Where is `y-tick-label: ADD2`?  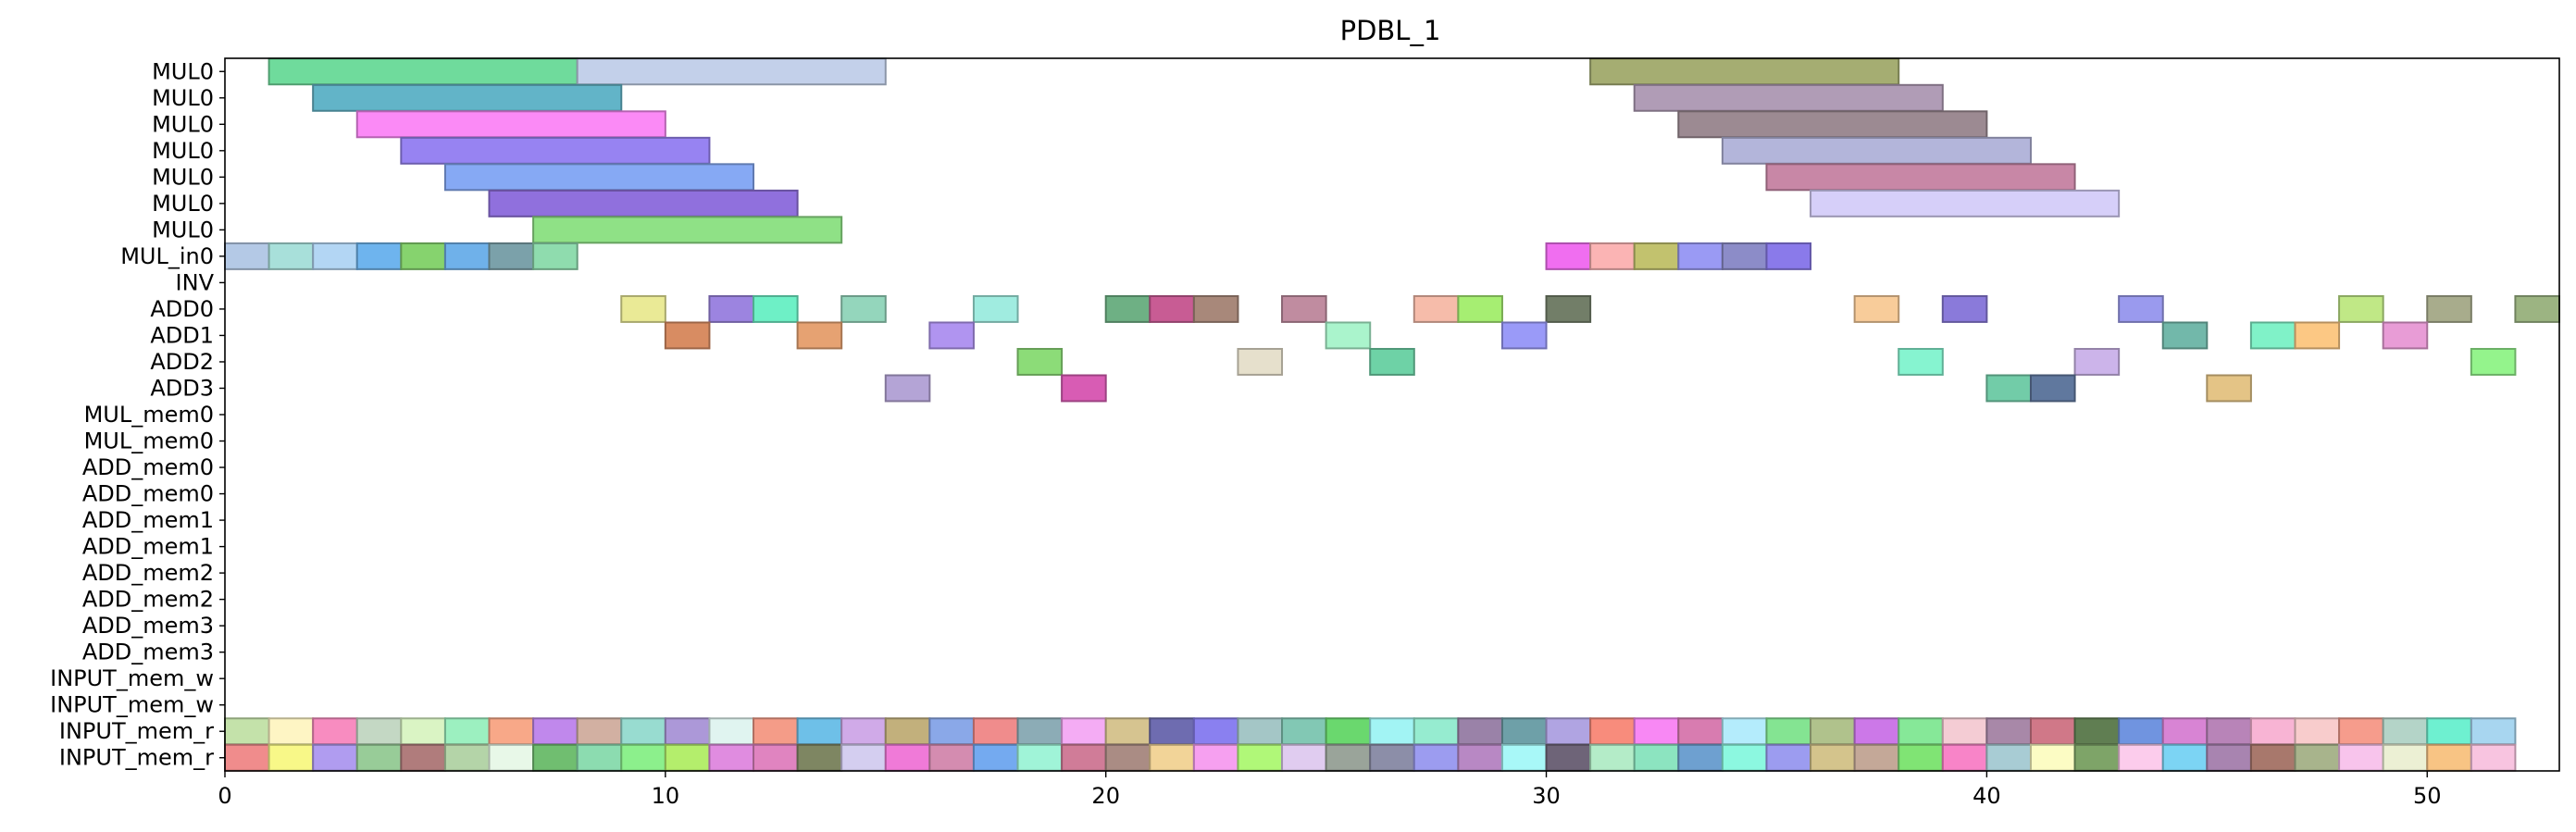 y-tick-label: ADD2 is located at coordinates (182, 362).